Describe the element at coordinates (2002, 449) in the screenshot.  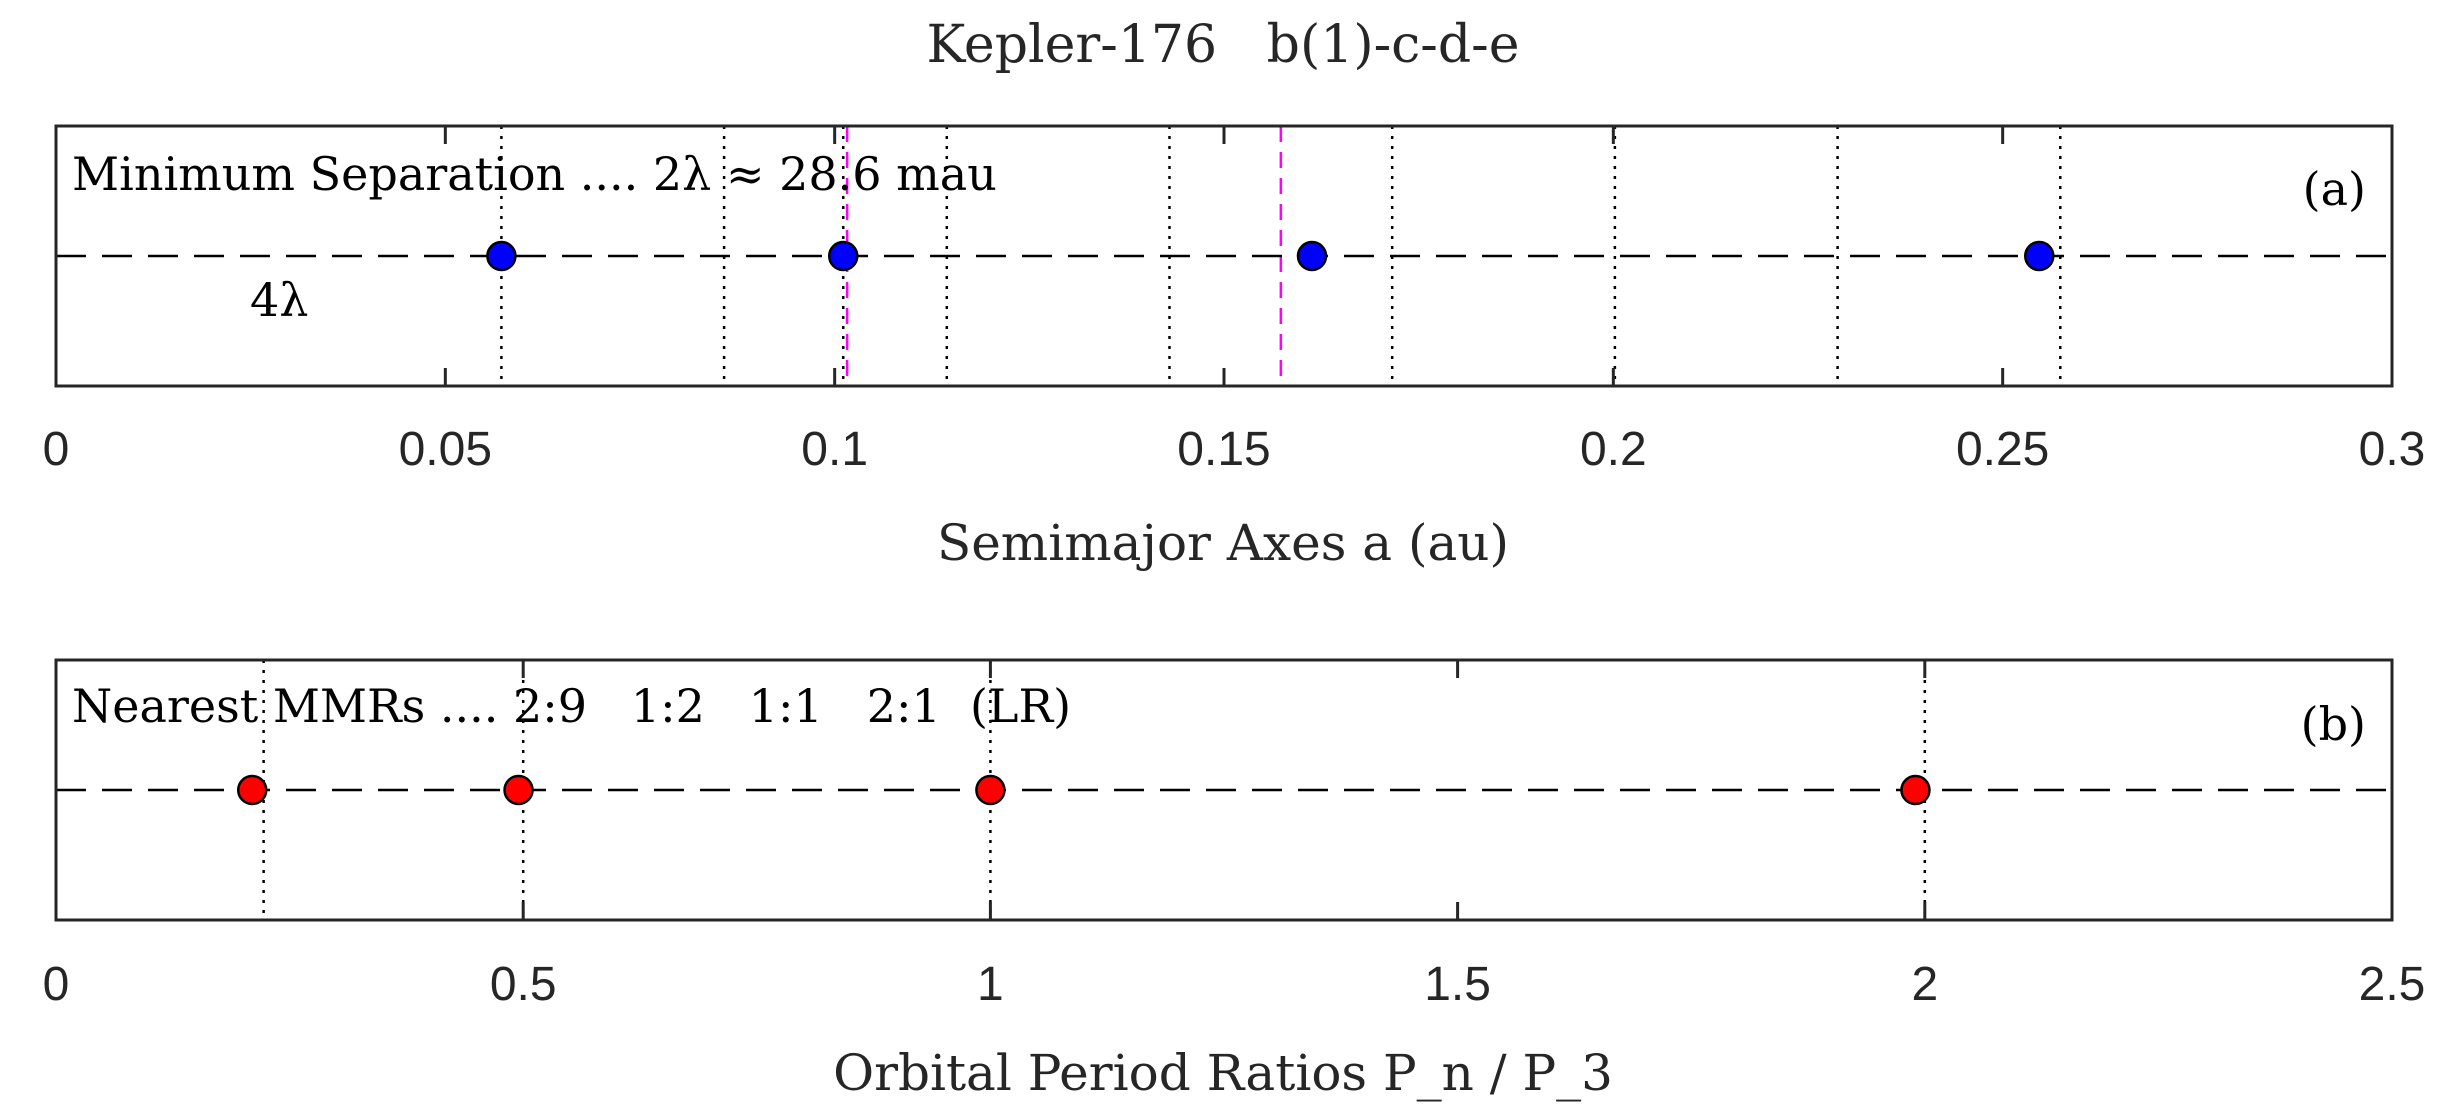
I see `panel-a-tick-label-6: 0.25` at that location.